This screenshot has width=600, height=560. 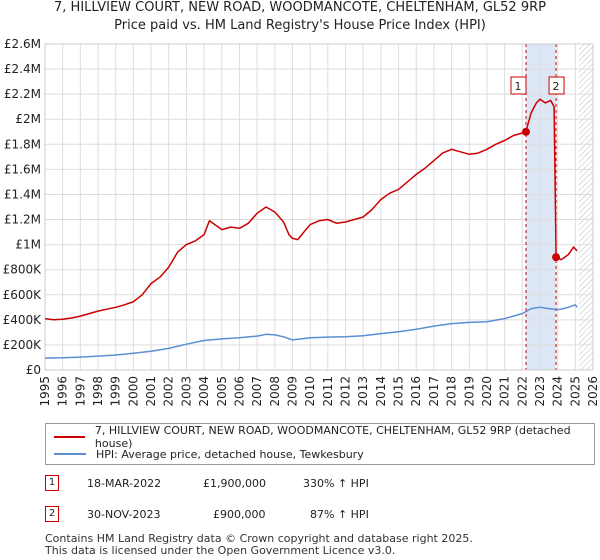 What do you see at coordinates (204, 391) in the screenshot?
I see `x-tick-label: 2004` at bounding box center [204, 391].